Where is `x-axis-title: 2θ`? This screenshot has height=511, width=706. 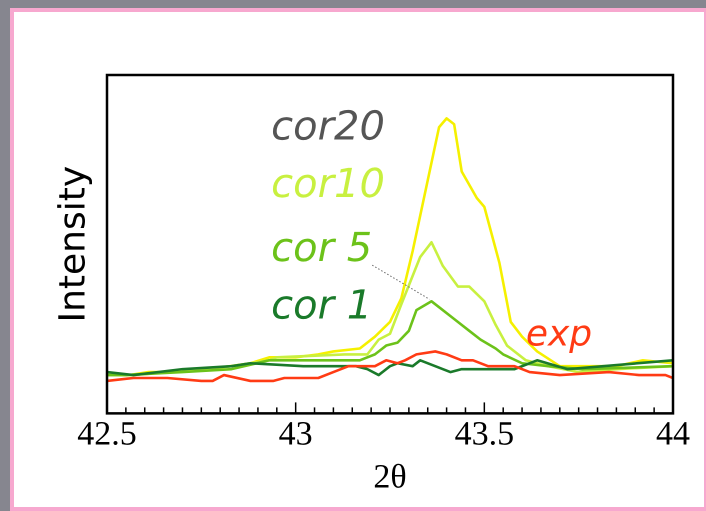
x-axis-title: 2θ is located at coordinates (390, 477).